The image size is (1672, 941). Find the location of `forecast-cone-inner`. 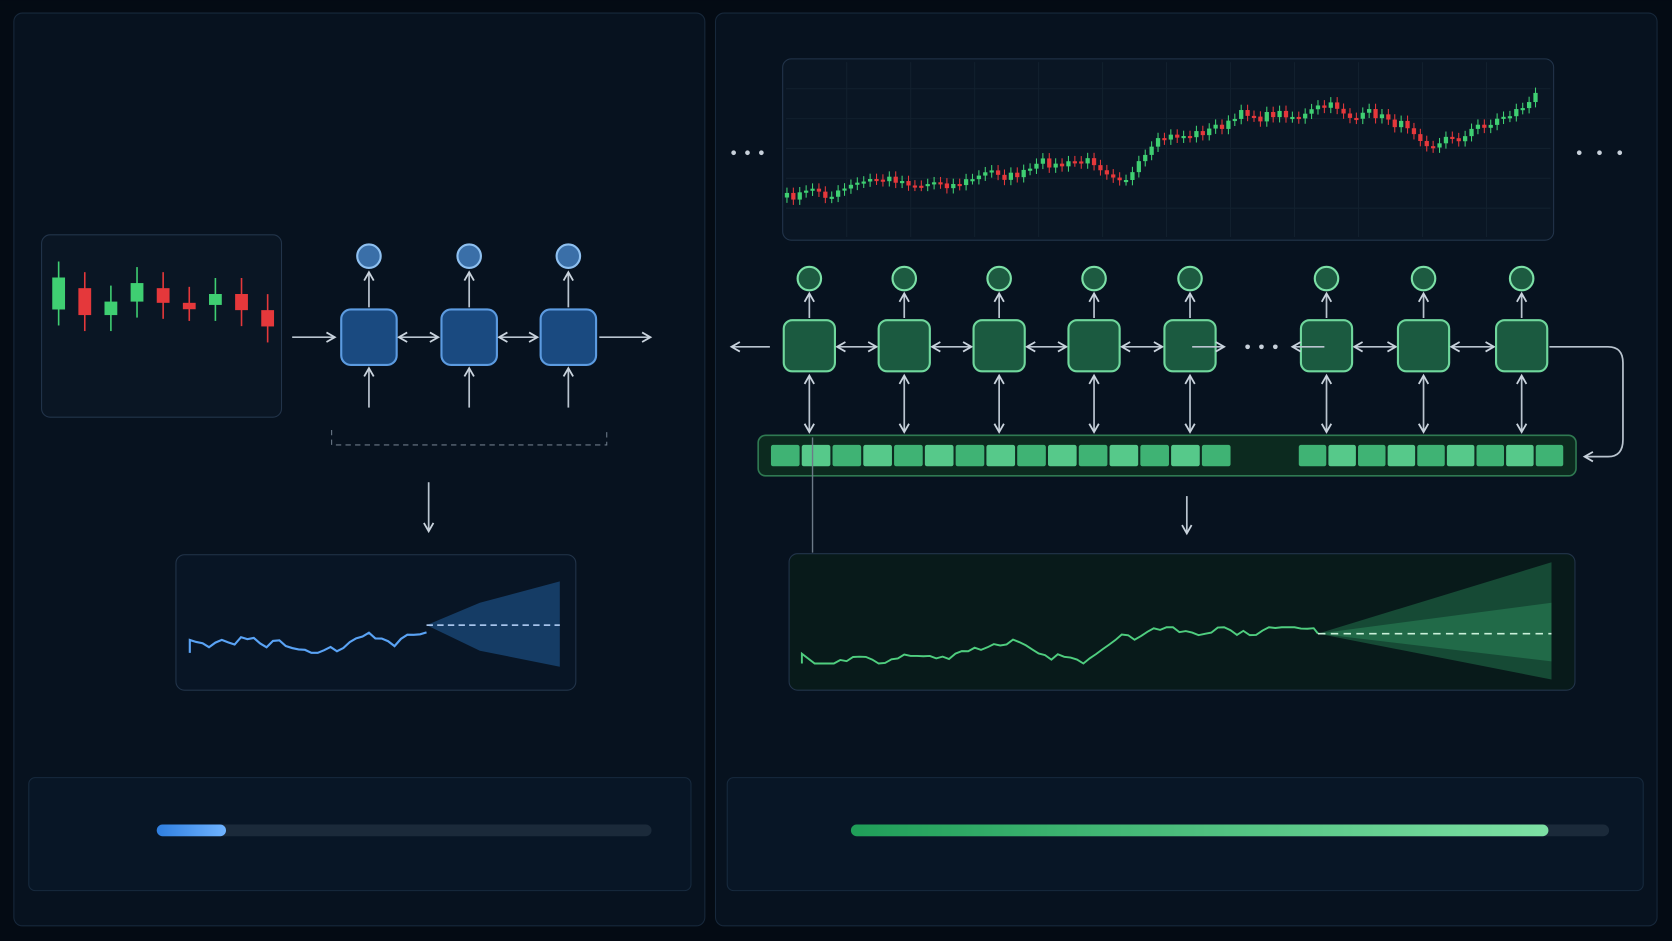

forecast-cone-inner is located at coordinates (1434, 632).